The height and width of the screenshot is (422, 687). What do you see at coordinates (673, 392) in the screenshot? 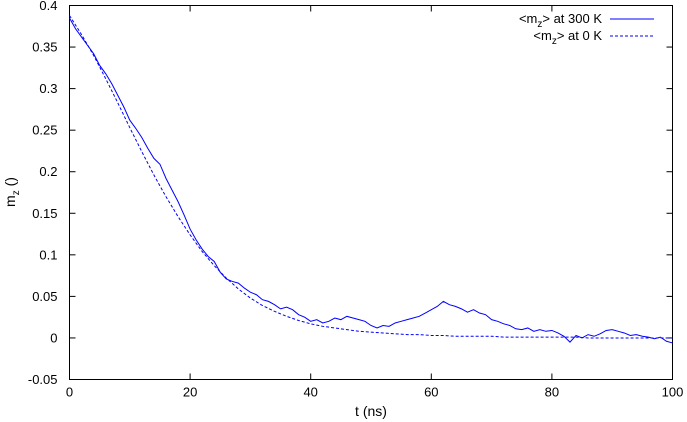
I see `x-tick-label: 100` at bounding box center [673, 392].